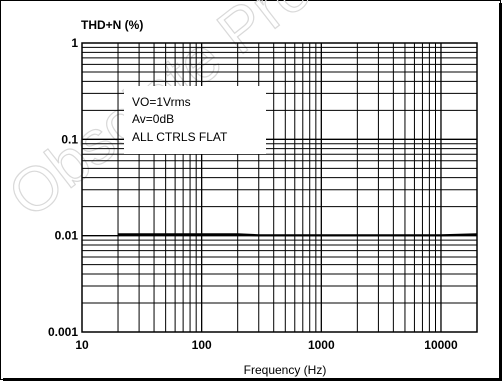  I want to click on annotation-background, so click(195, 120).